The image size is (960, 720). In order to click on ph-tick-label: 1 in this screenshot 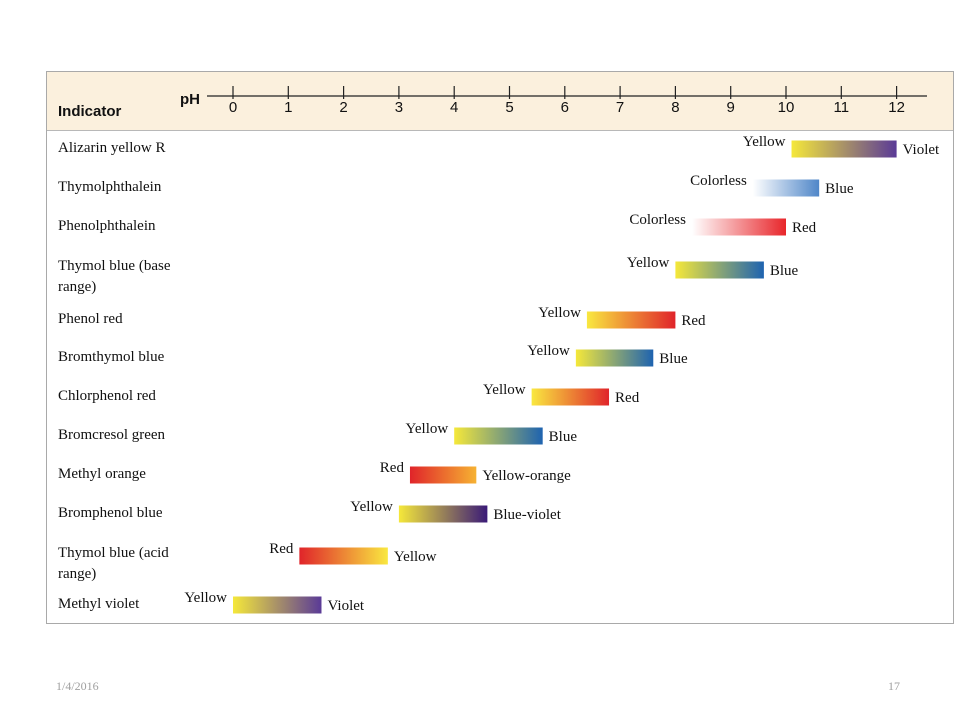, I will do `click(288, 107)`.